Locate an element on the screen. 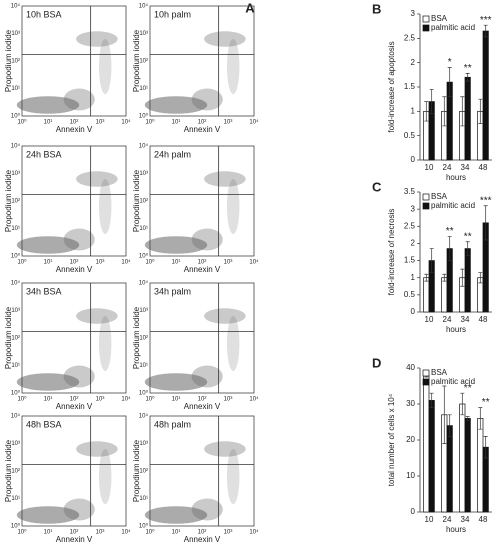  y-tick-label: 1 is located at coordinates (413, 110).